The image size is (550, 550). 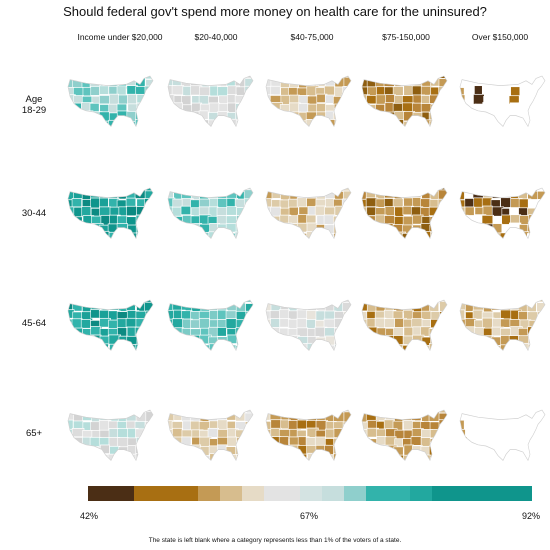 What do you see at coordinates (404, 212) in the screenshot?
I see `us-map-row2-col4` at bounding box center [404, 212].